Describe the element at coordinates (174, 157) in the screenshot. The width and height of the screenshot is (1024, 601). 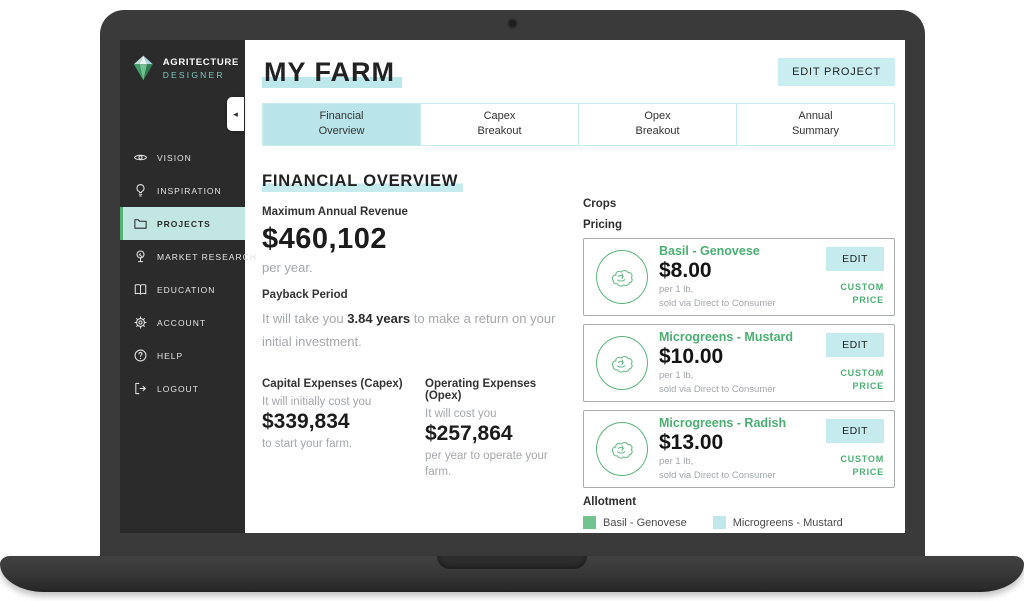
I see `sidebar-item-label: VISION` at that location.